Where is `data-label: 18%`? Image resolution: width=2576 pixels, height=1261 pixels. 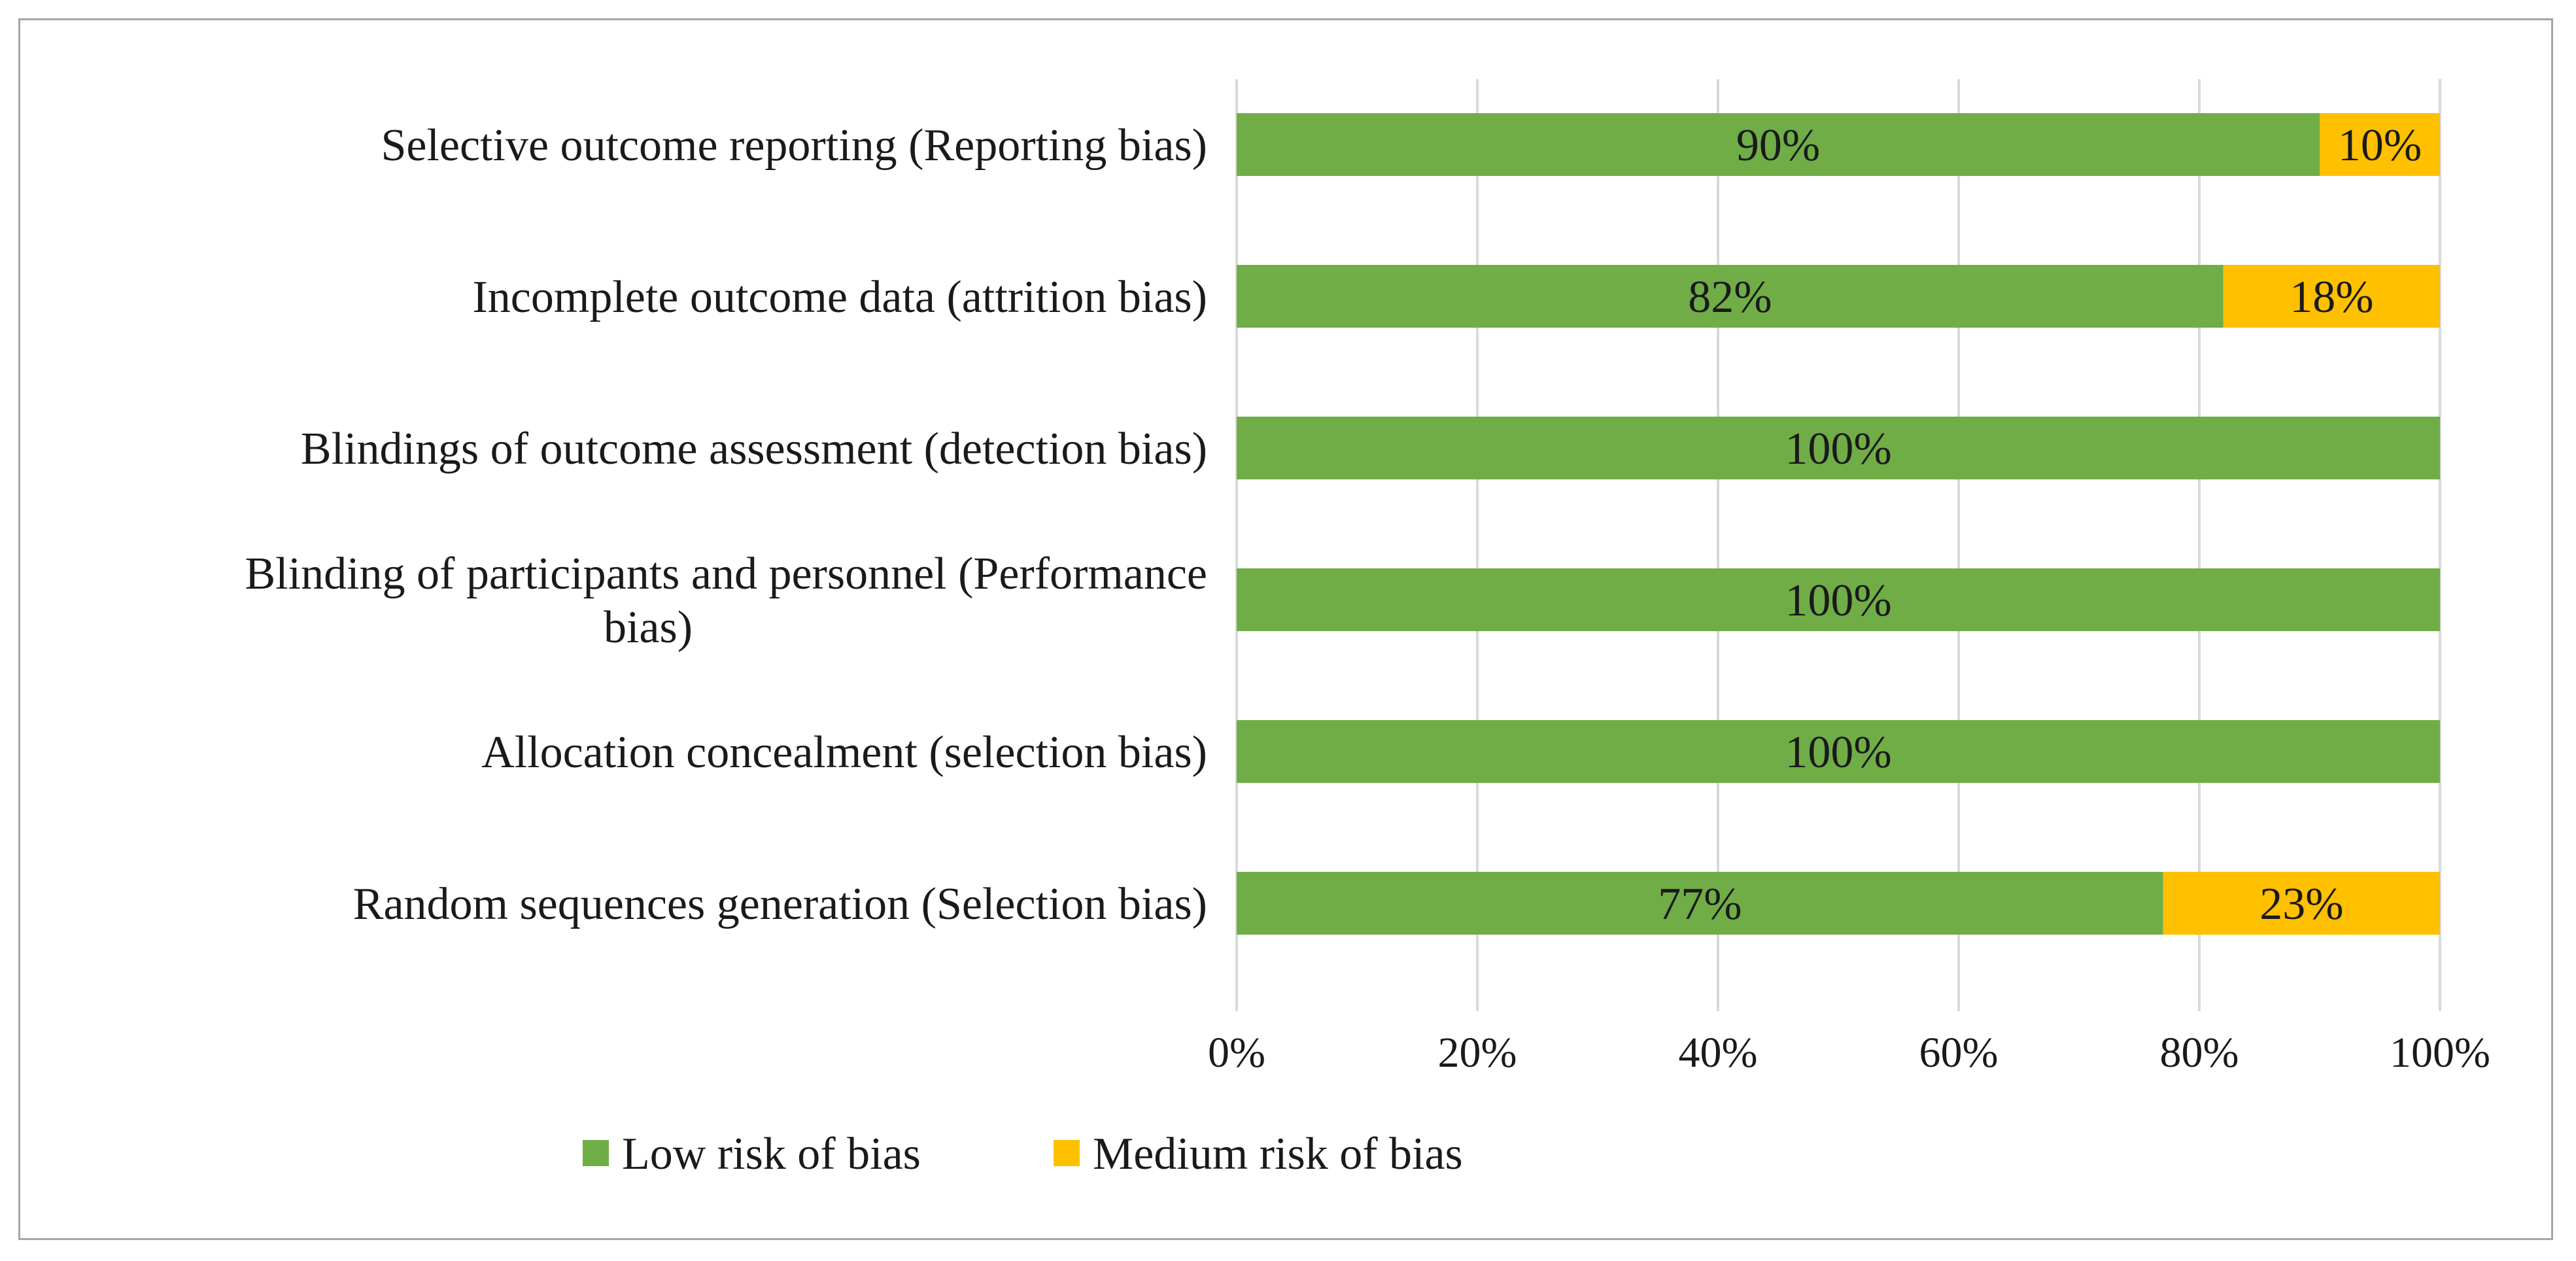 data-label: 18% is located at coordinates (2332, 297).